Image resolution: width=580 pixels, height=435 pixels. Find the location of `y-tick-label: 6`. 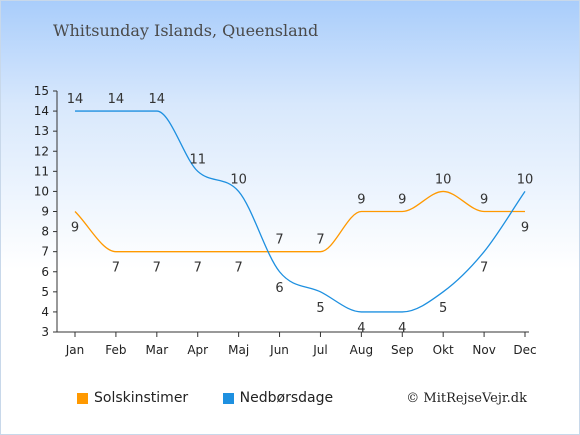

y-tick-label: 6 is located at coordinates (45, 272).